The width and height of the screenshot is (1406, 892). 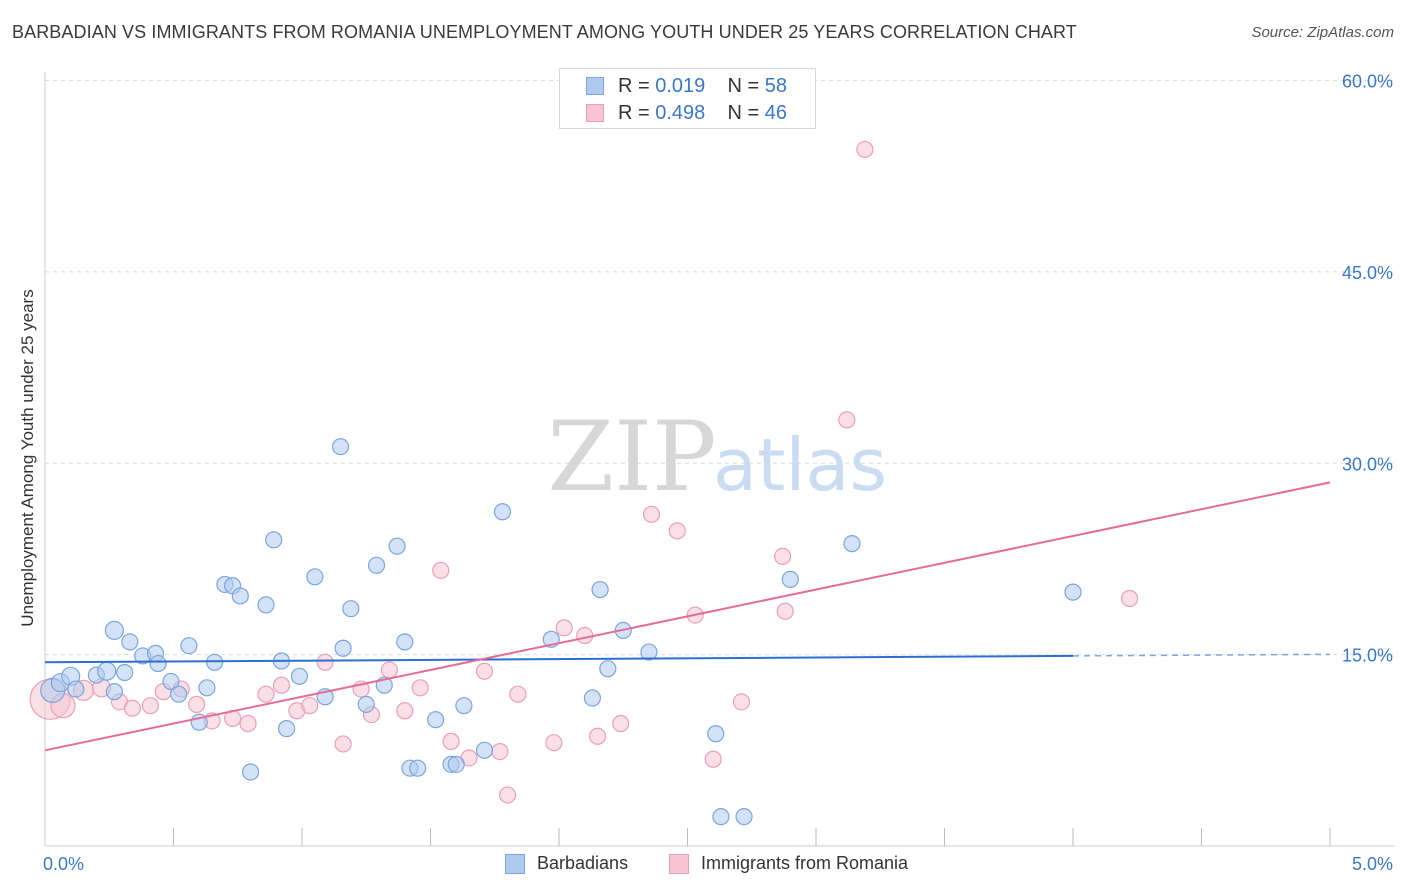 I want to click on source-label: Source: ZipAtlas.com, so click(x=1322, y=32).